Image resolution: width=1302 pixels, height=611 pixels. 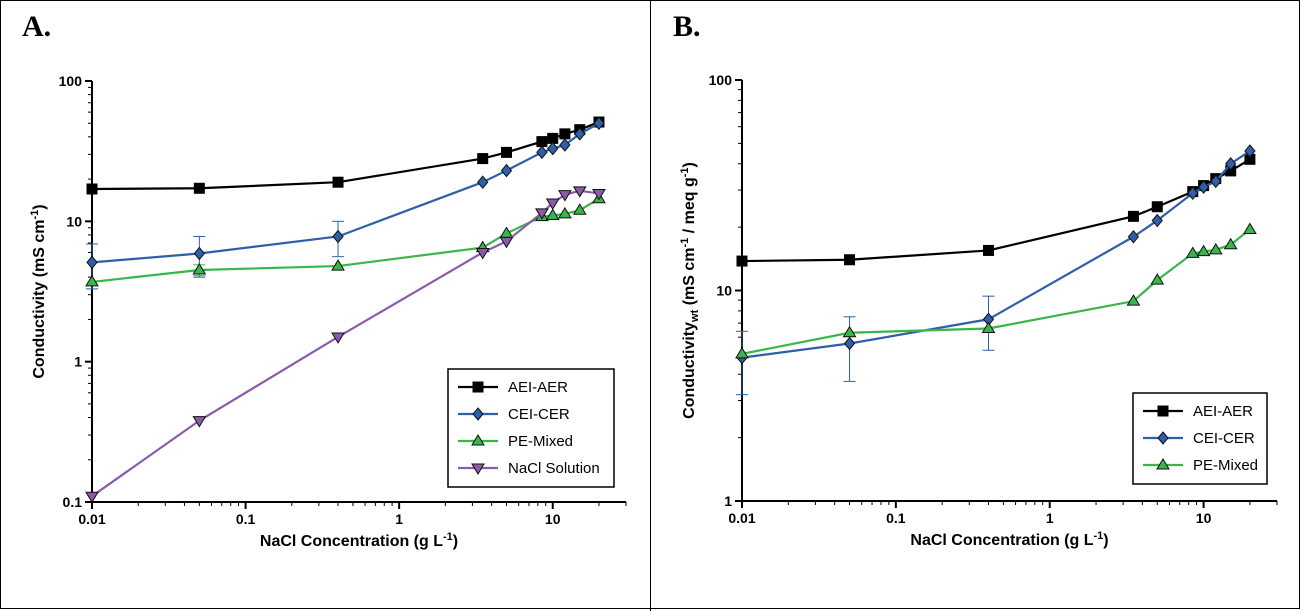 What do you see at coordinates (73, 502) in the screenshot?
I see `y-tick-label: 0.1` at bounding box center [73, 502].